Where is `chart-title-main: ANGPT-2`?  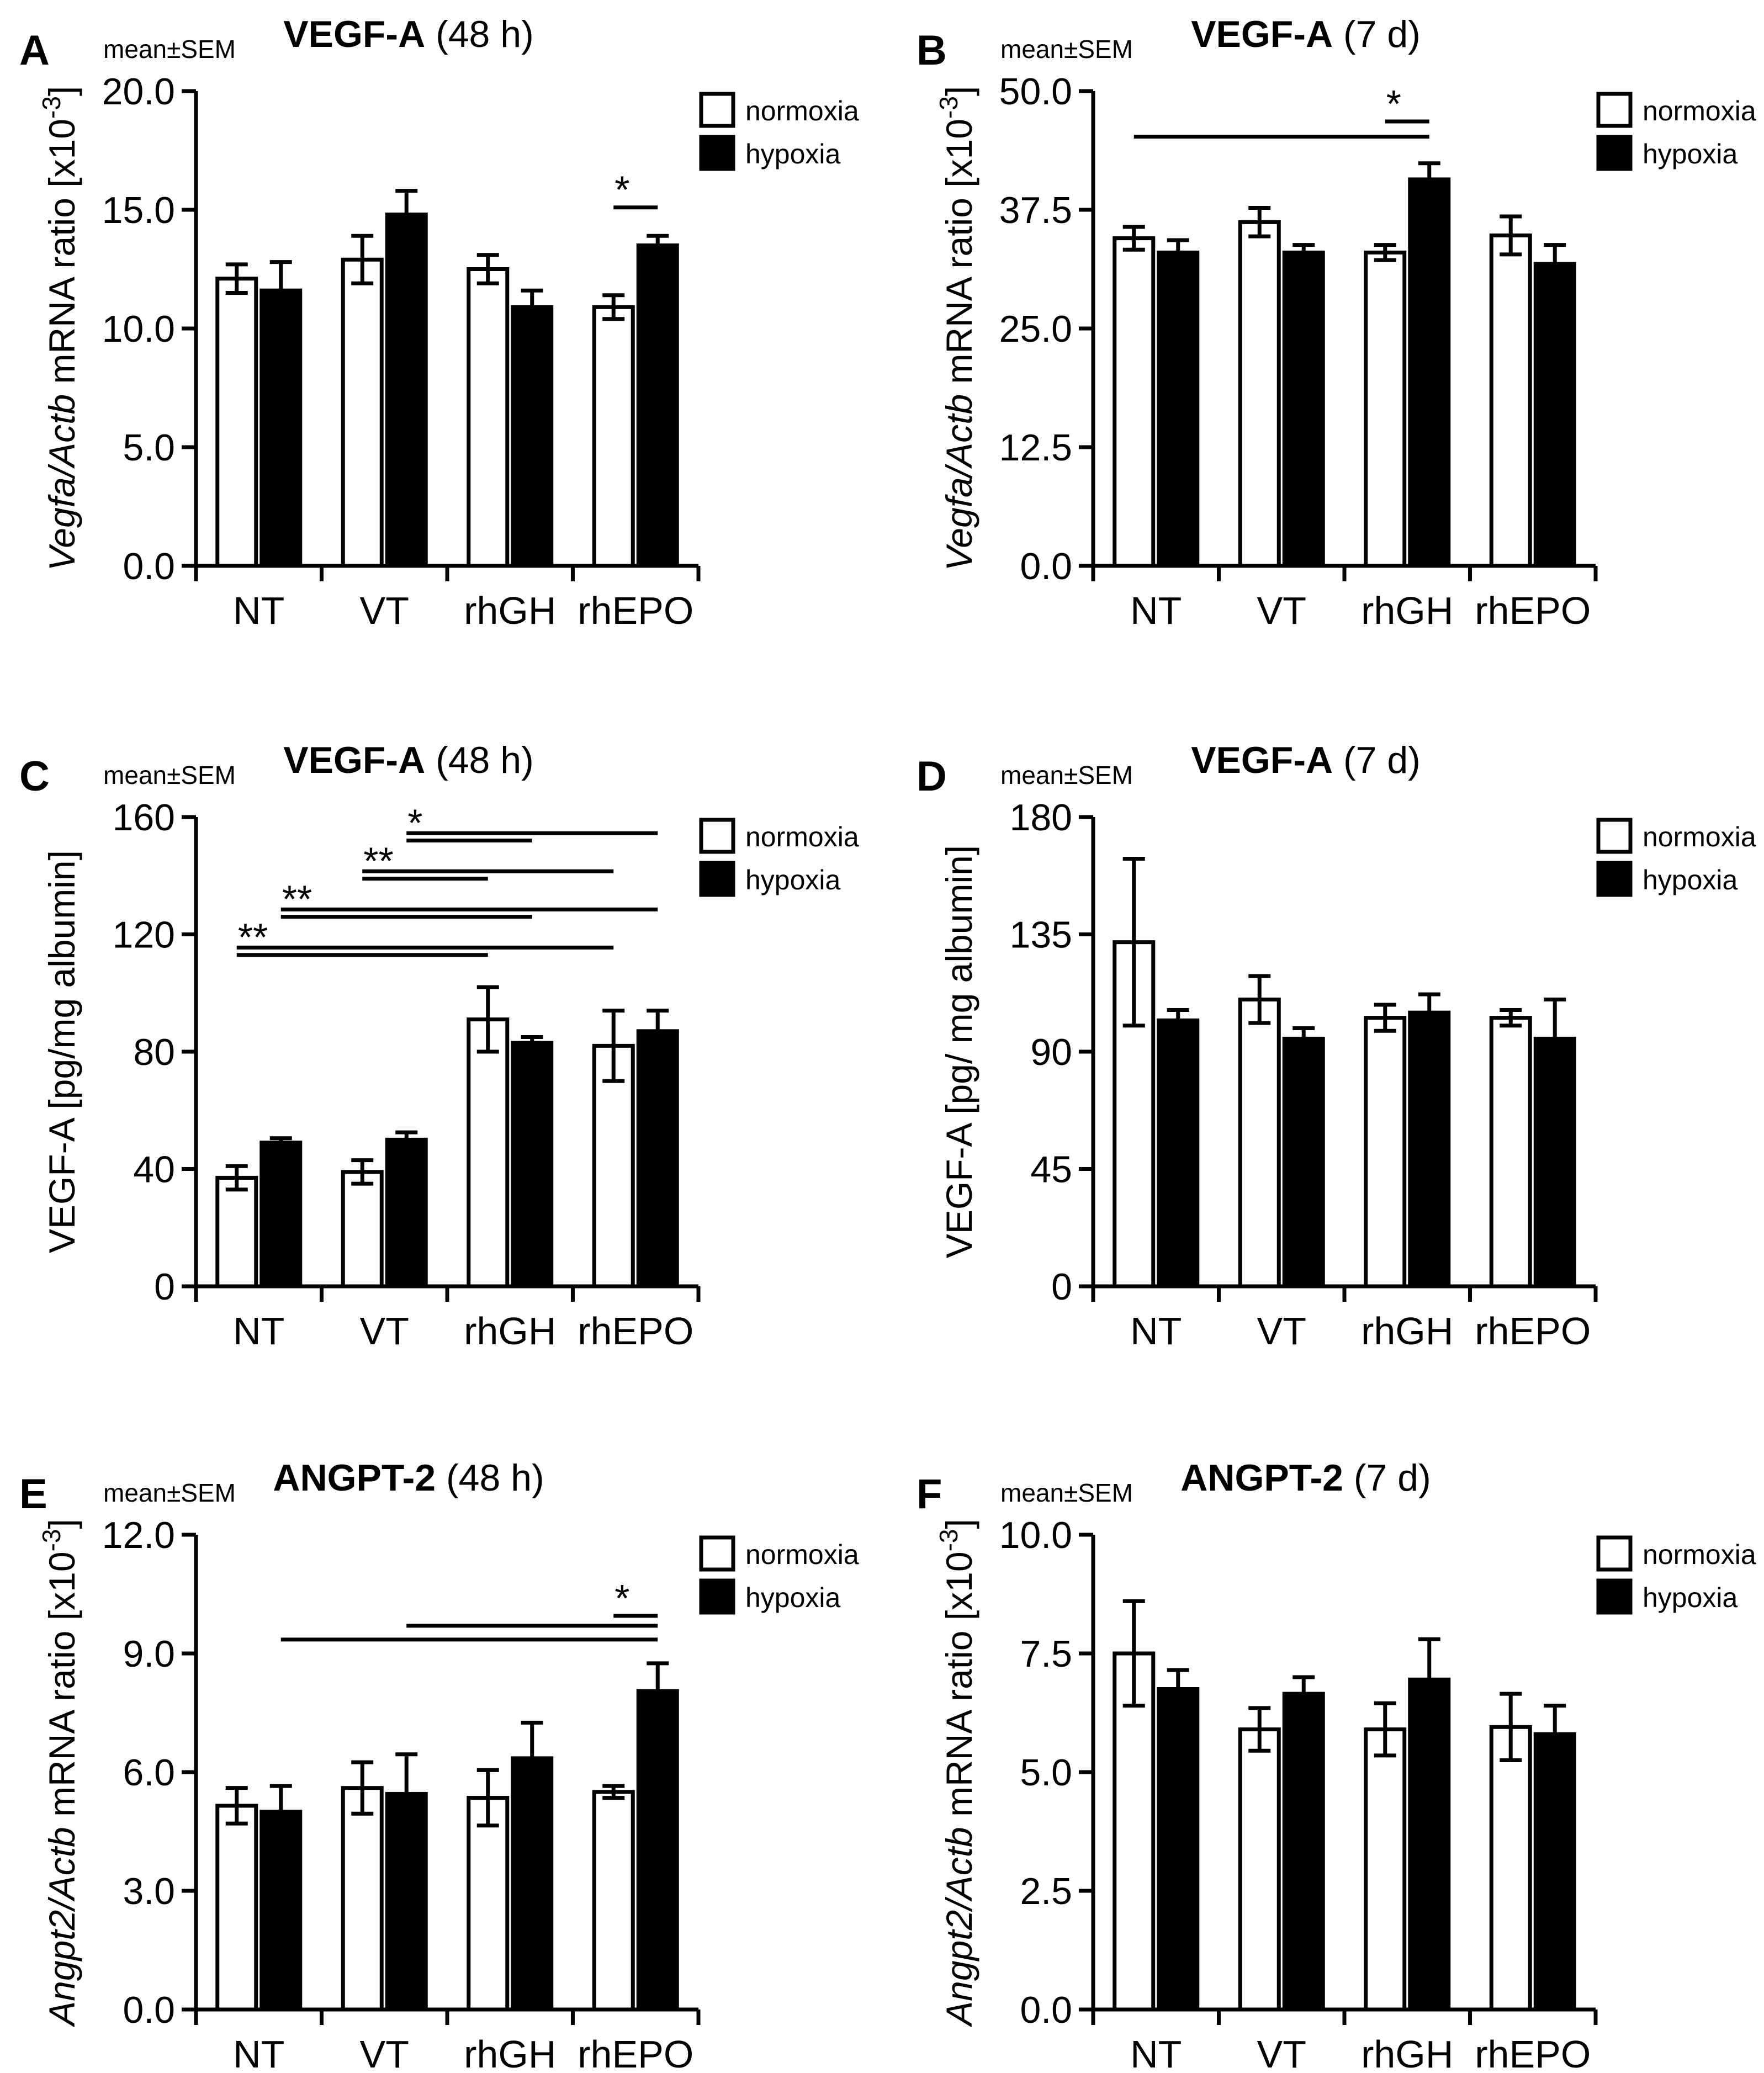
chart-title-main: ANGPT-2 is located at coordinates (1262, 1478).